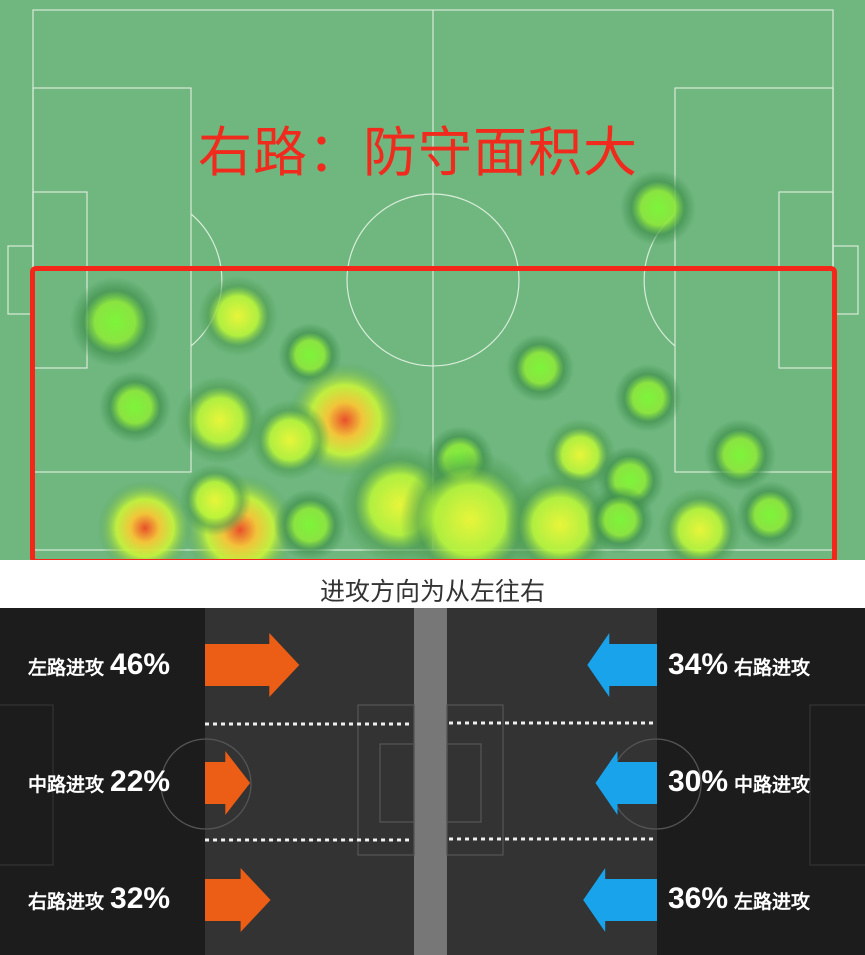  What do you see at coordinates (837, 785) in the screenshot?
I see `far-box-right` at bounding box center [837, 785].